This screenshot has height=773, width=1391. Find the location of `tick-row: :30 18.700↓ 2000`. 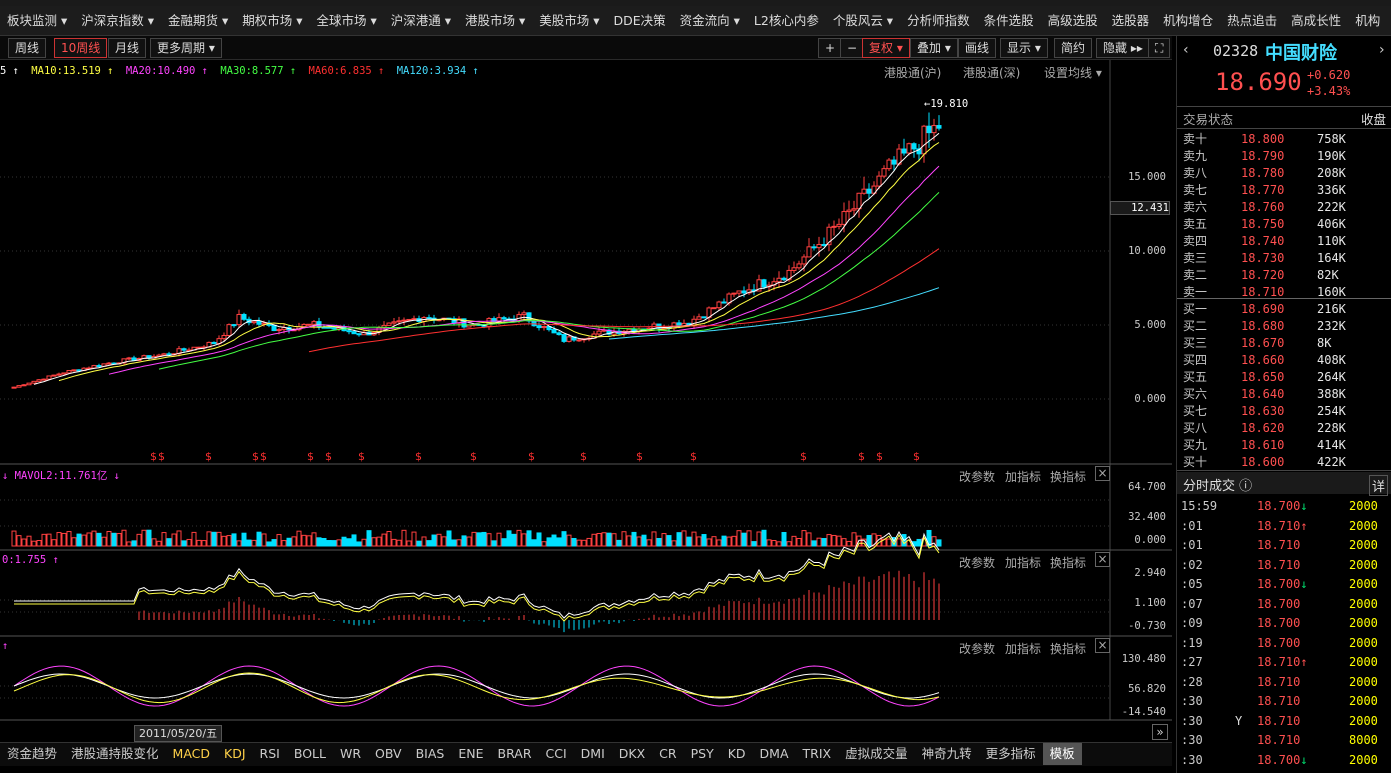

tick-row: :30 18.700↓ 2000 is located at coordinates (1284, 761).